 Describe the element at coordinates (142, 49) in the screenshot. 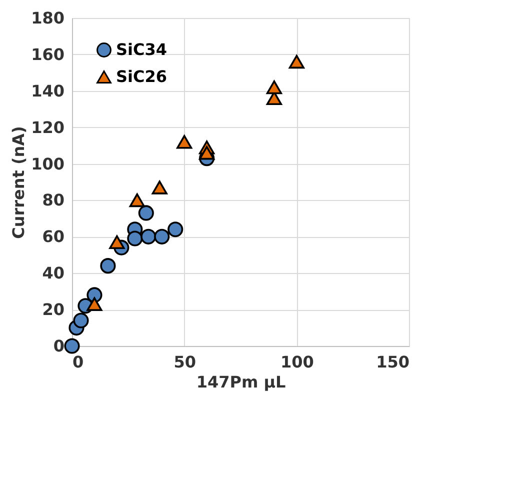

I see `legend-label: SiC34` at that location.